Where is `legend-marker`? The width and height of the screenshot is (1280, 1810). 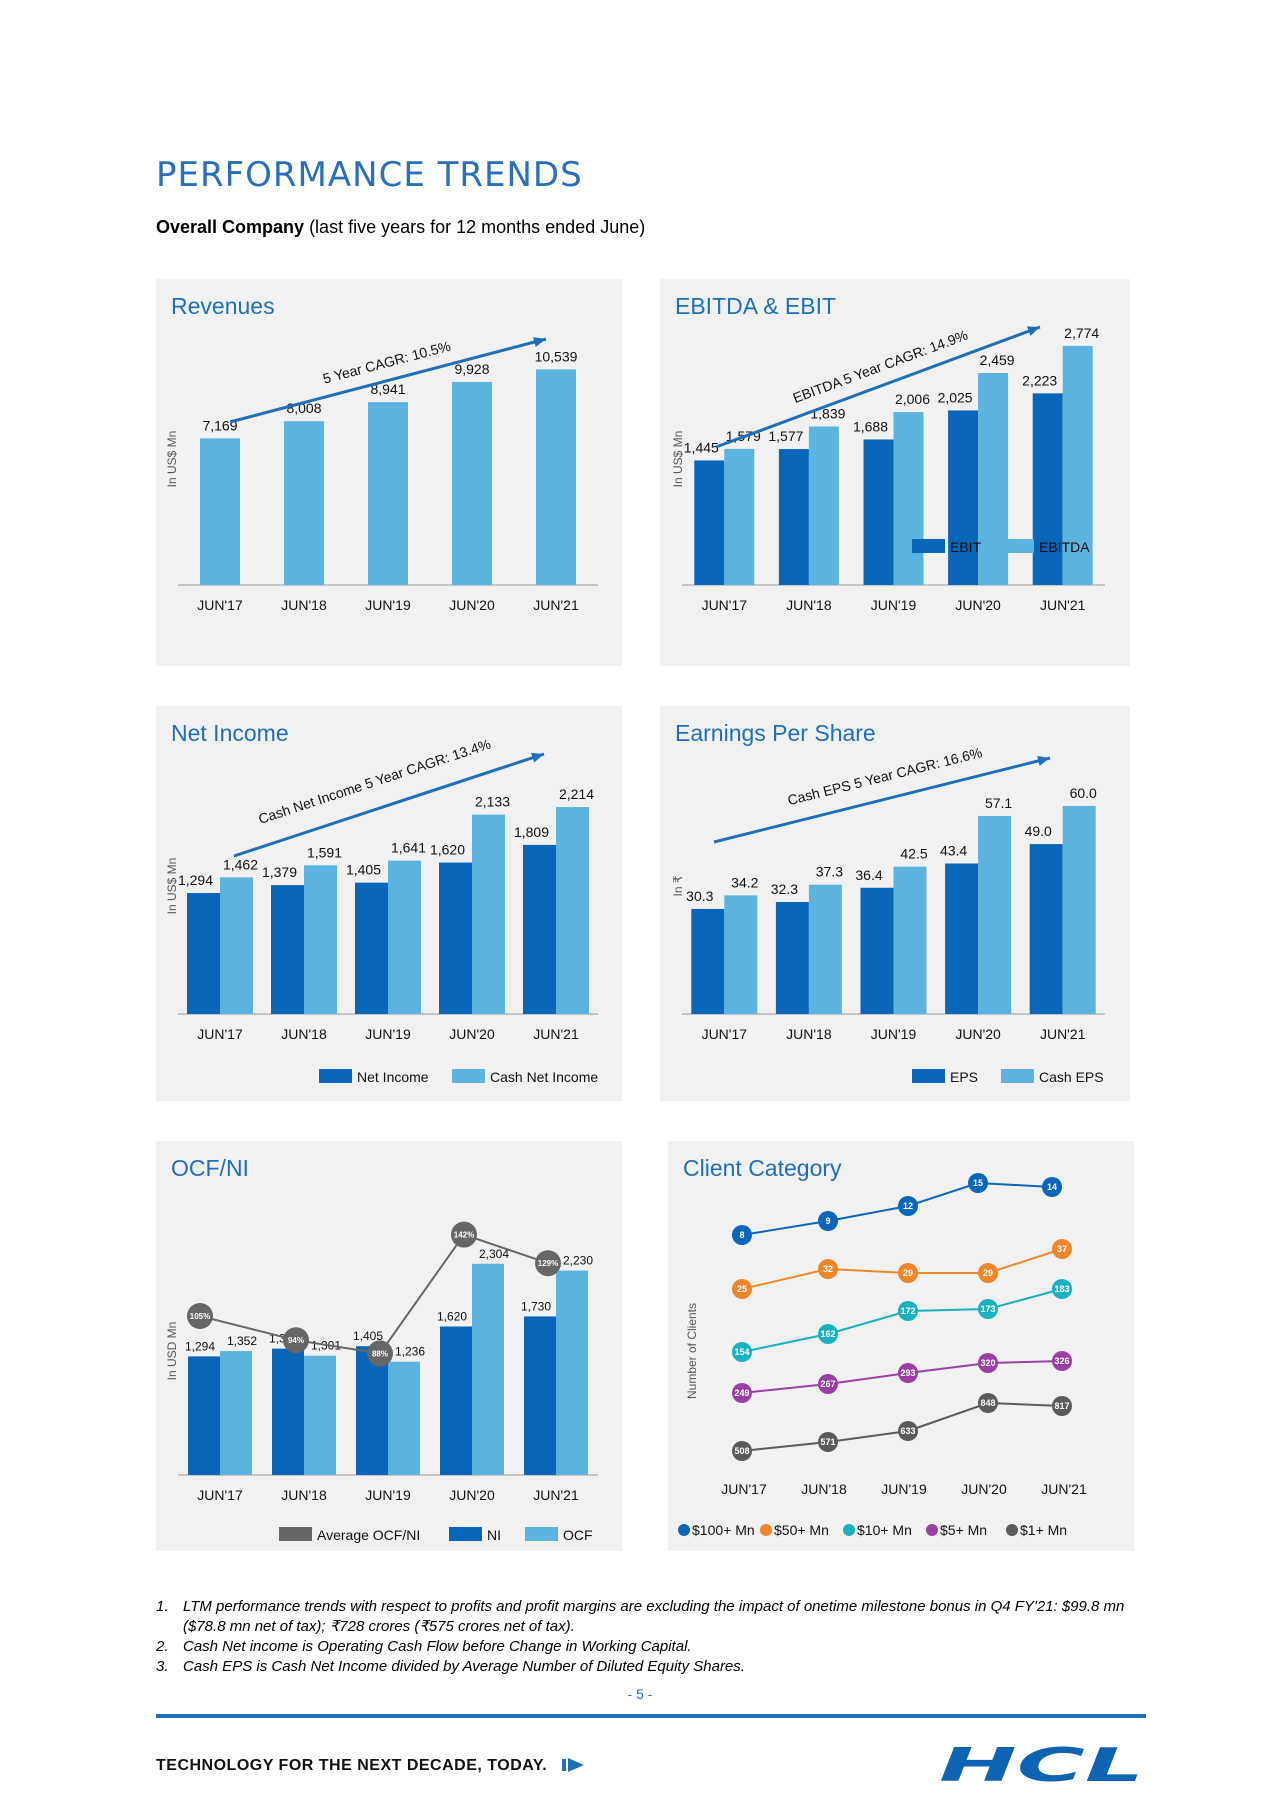 legend-marker is located at coordinates (684, 1530).